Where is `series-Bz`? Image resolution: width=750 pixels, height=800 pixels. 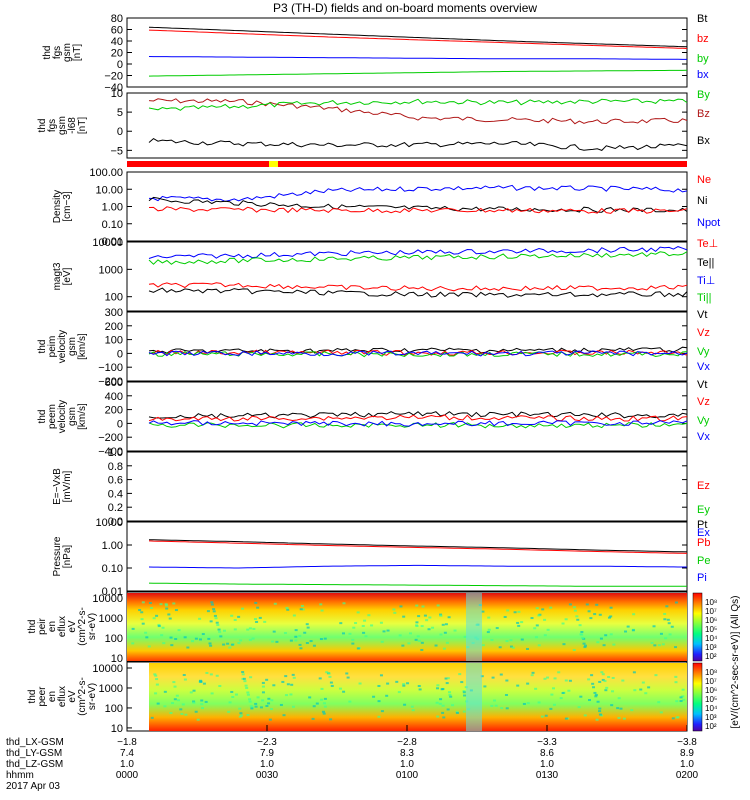 series-Bz is located at coordinates (418, 111).